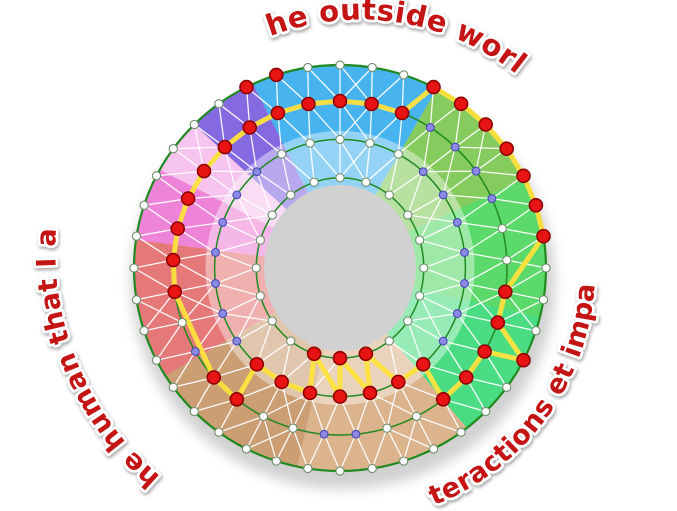  What do you see at coordinates (344, 130) in the screenshot?
I see `sector-blue` at bounding box center [344, 130].